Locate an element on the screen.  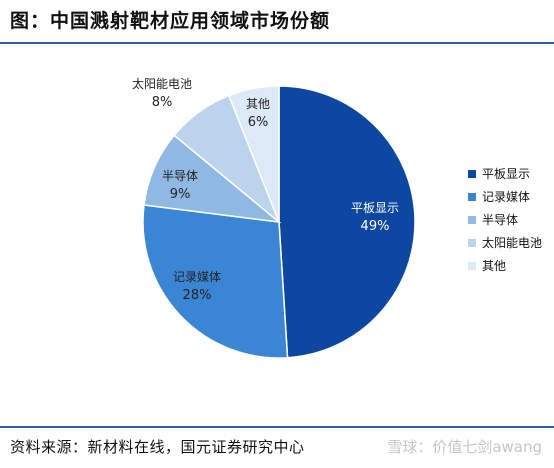
slice-value-label: 9% is located at coordinates (180, 194).